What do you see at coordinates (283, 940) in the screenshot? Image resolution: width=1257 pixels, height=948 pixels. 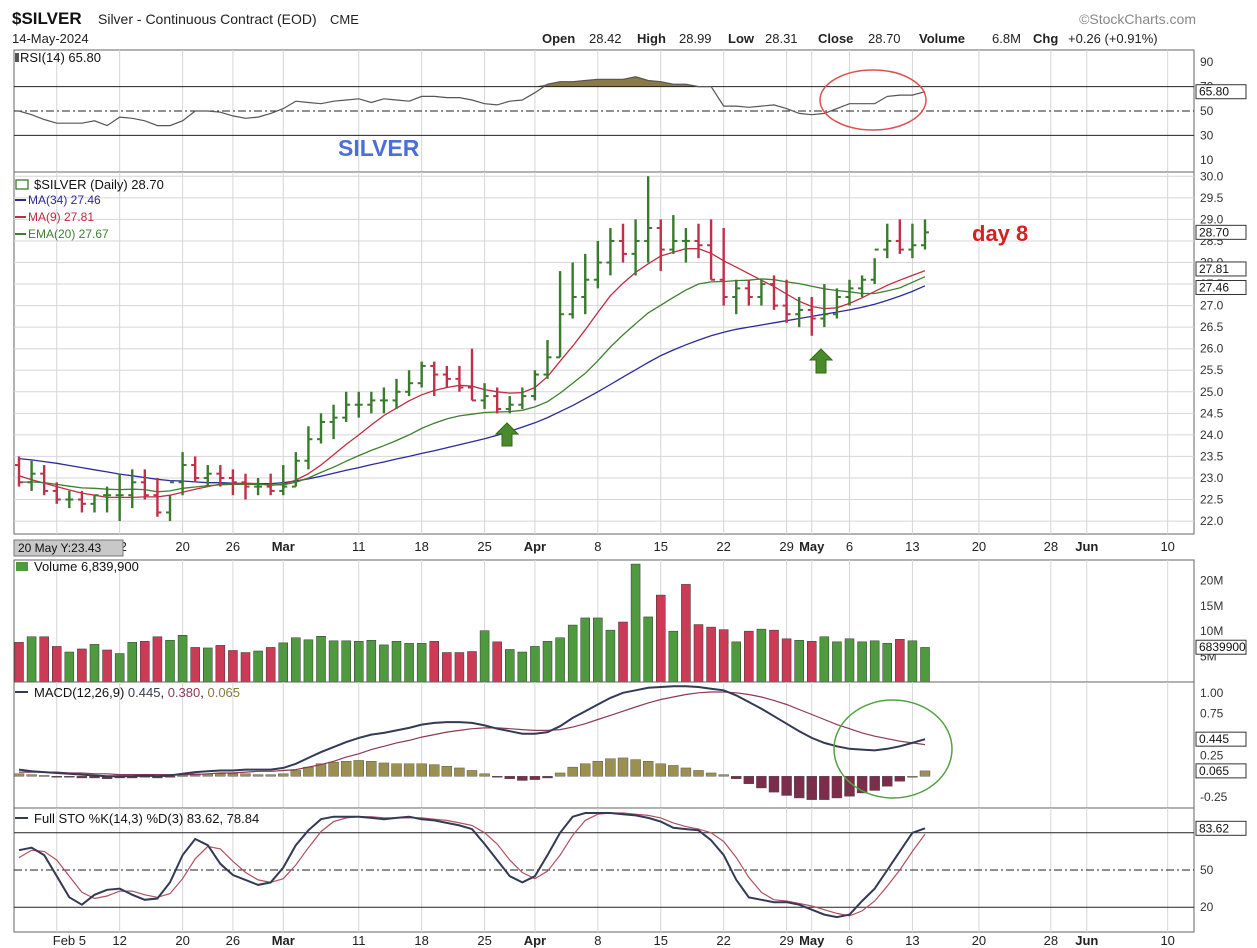 I see `x-tick-label: Mar` at bounding box center [283, 940].